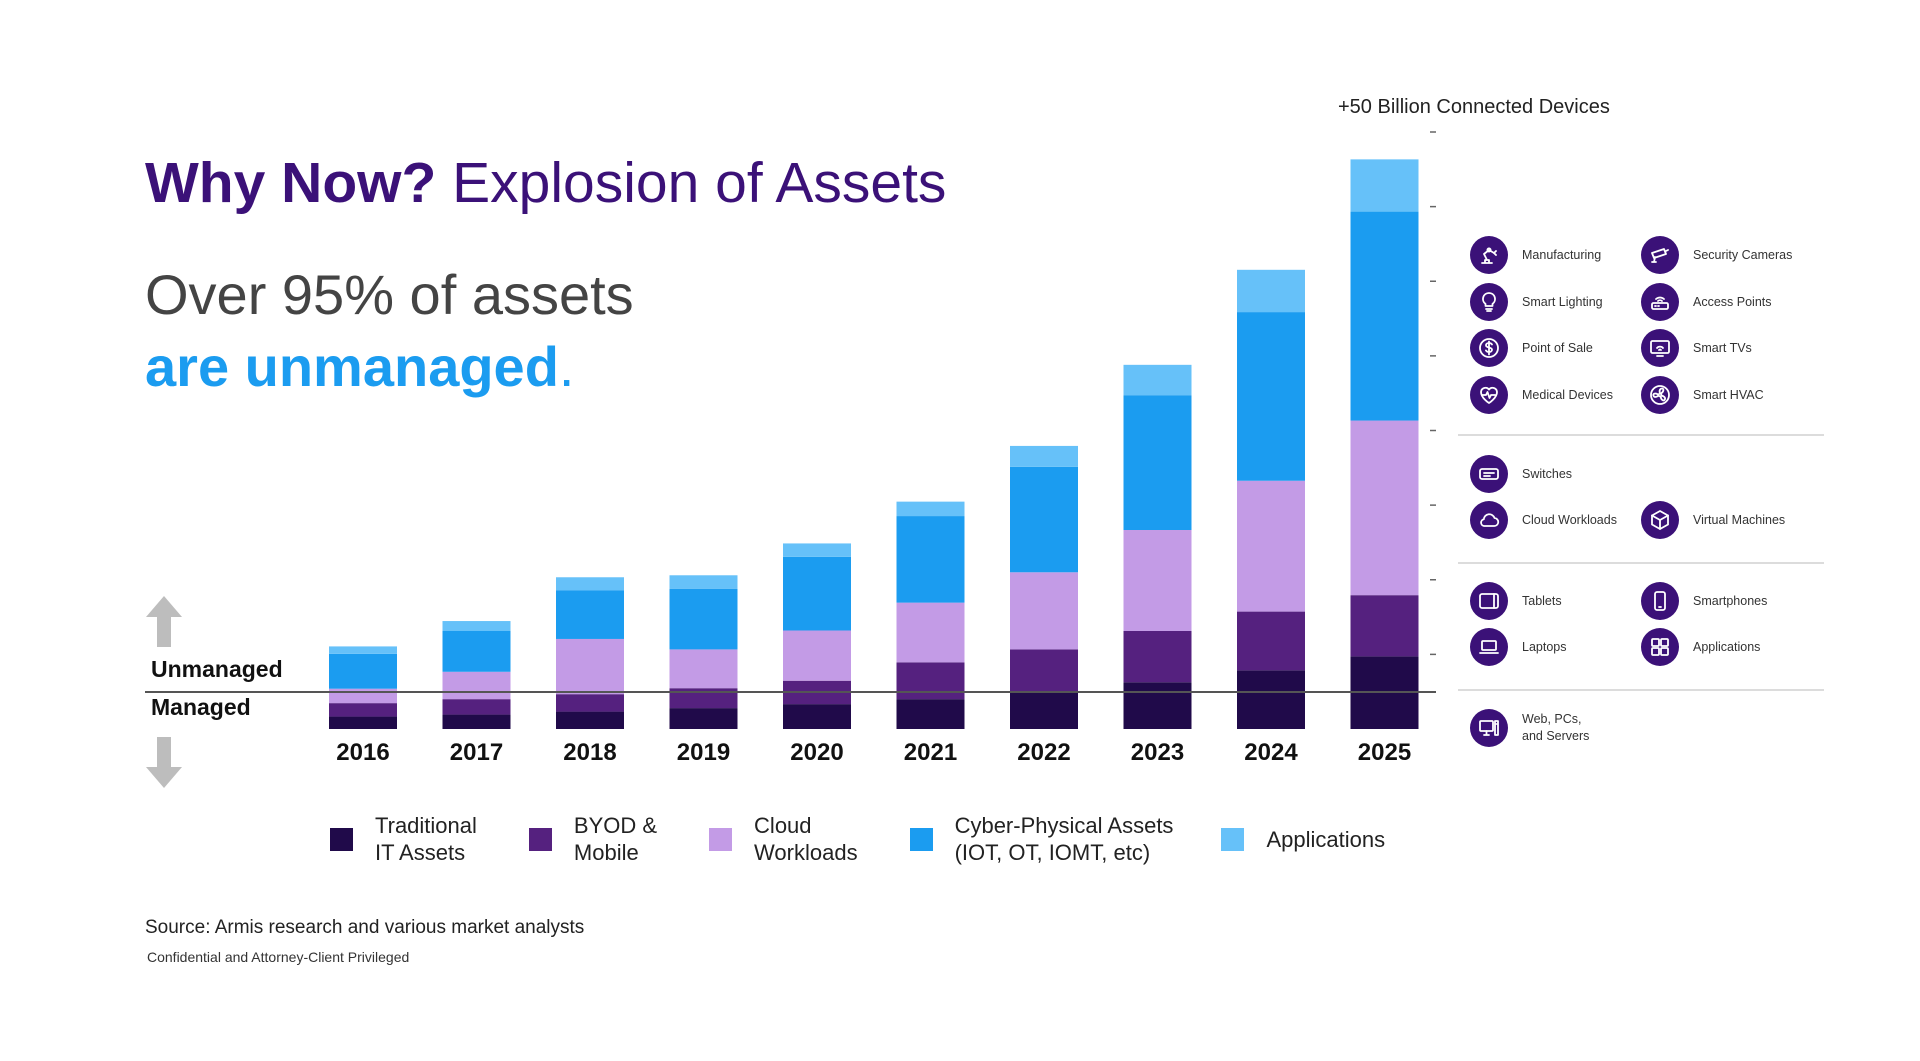 The image size is (1920, 1061). Describe the element at coordinates (1489, 520) in the screenshot. I see `cloud-icon` at that location.